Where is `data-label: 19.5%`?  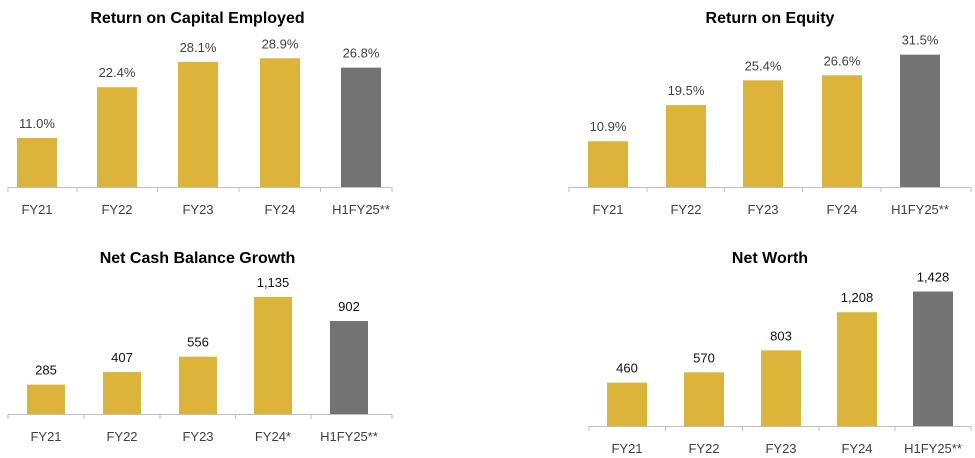
data-label: 19.5% is located at coordinates (686, 90).